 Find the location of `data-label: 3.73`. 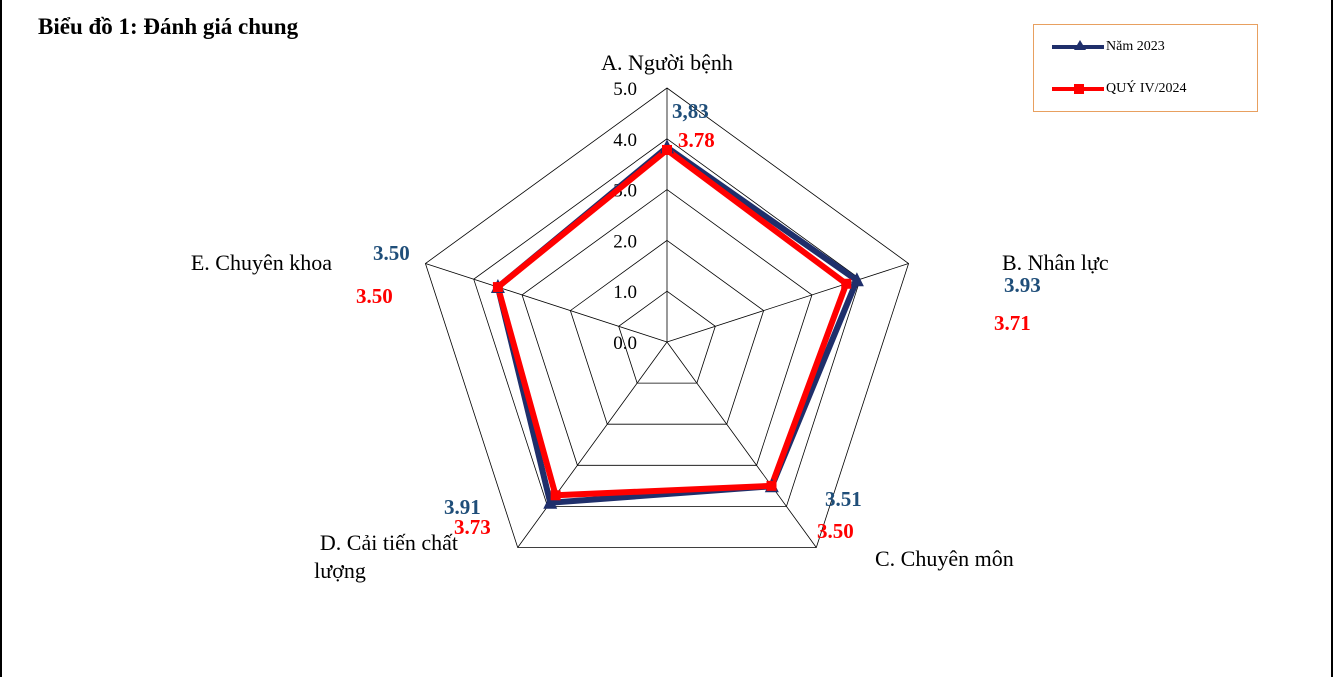

data-label: 3.73 is located at coordinates (472, 527).